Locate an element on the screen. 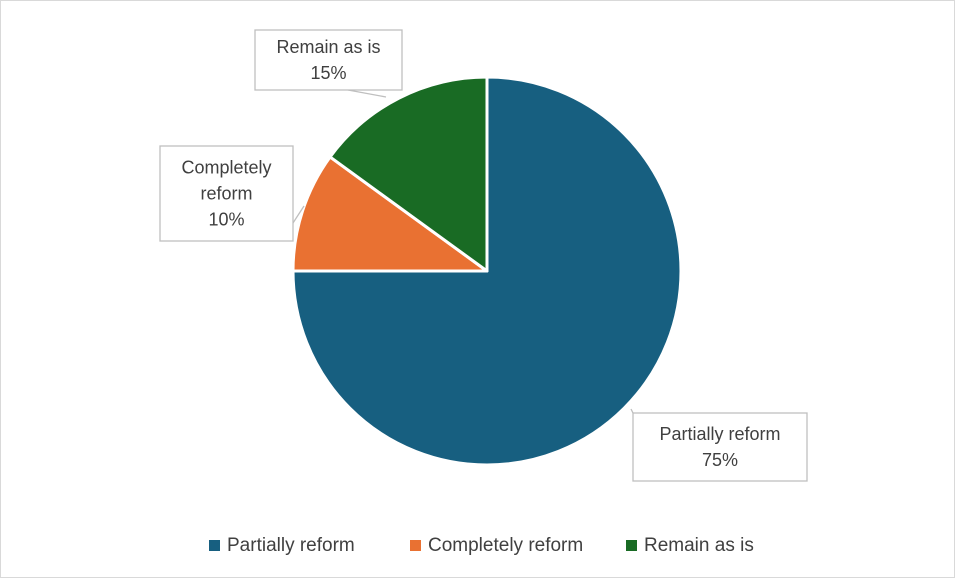 Image resolution: width=955 pixels, height=579 pixels. callout-box-completely-reform is located at coordinates (226, 193).